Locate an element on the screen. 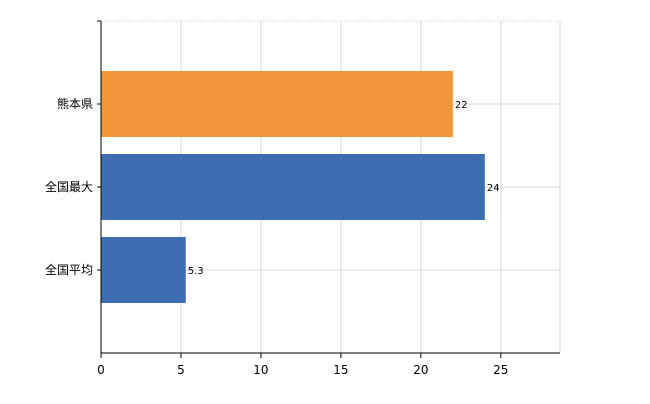 The height and width of the screenshot is (404, 650). bar-value-label: 5.3 is located at coordinates (196, 271).